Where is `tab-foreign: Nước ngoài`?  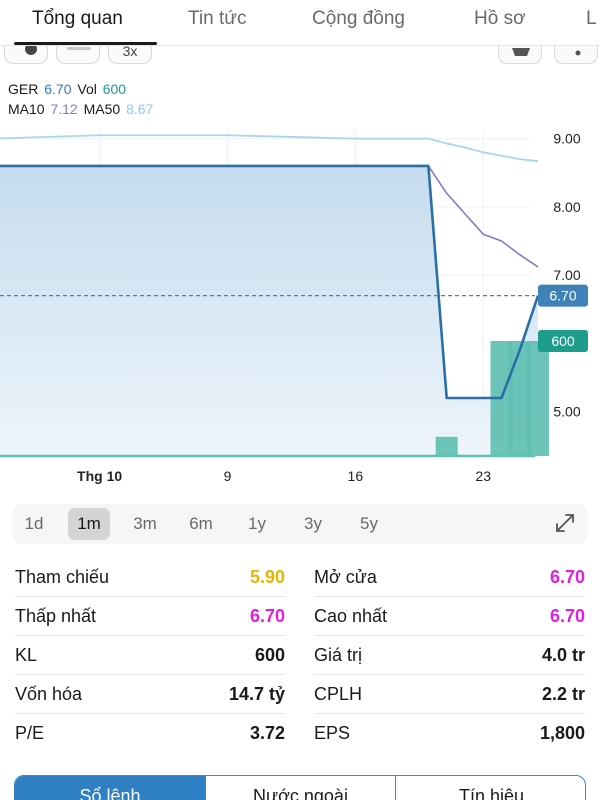
tab-foreign: Nước ngoài is located at coordinates (300, 788).